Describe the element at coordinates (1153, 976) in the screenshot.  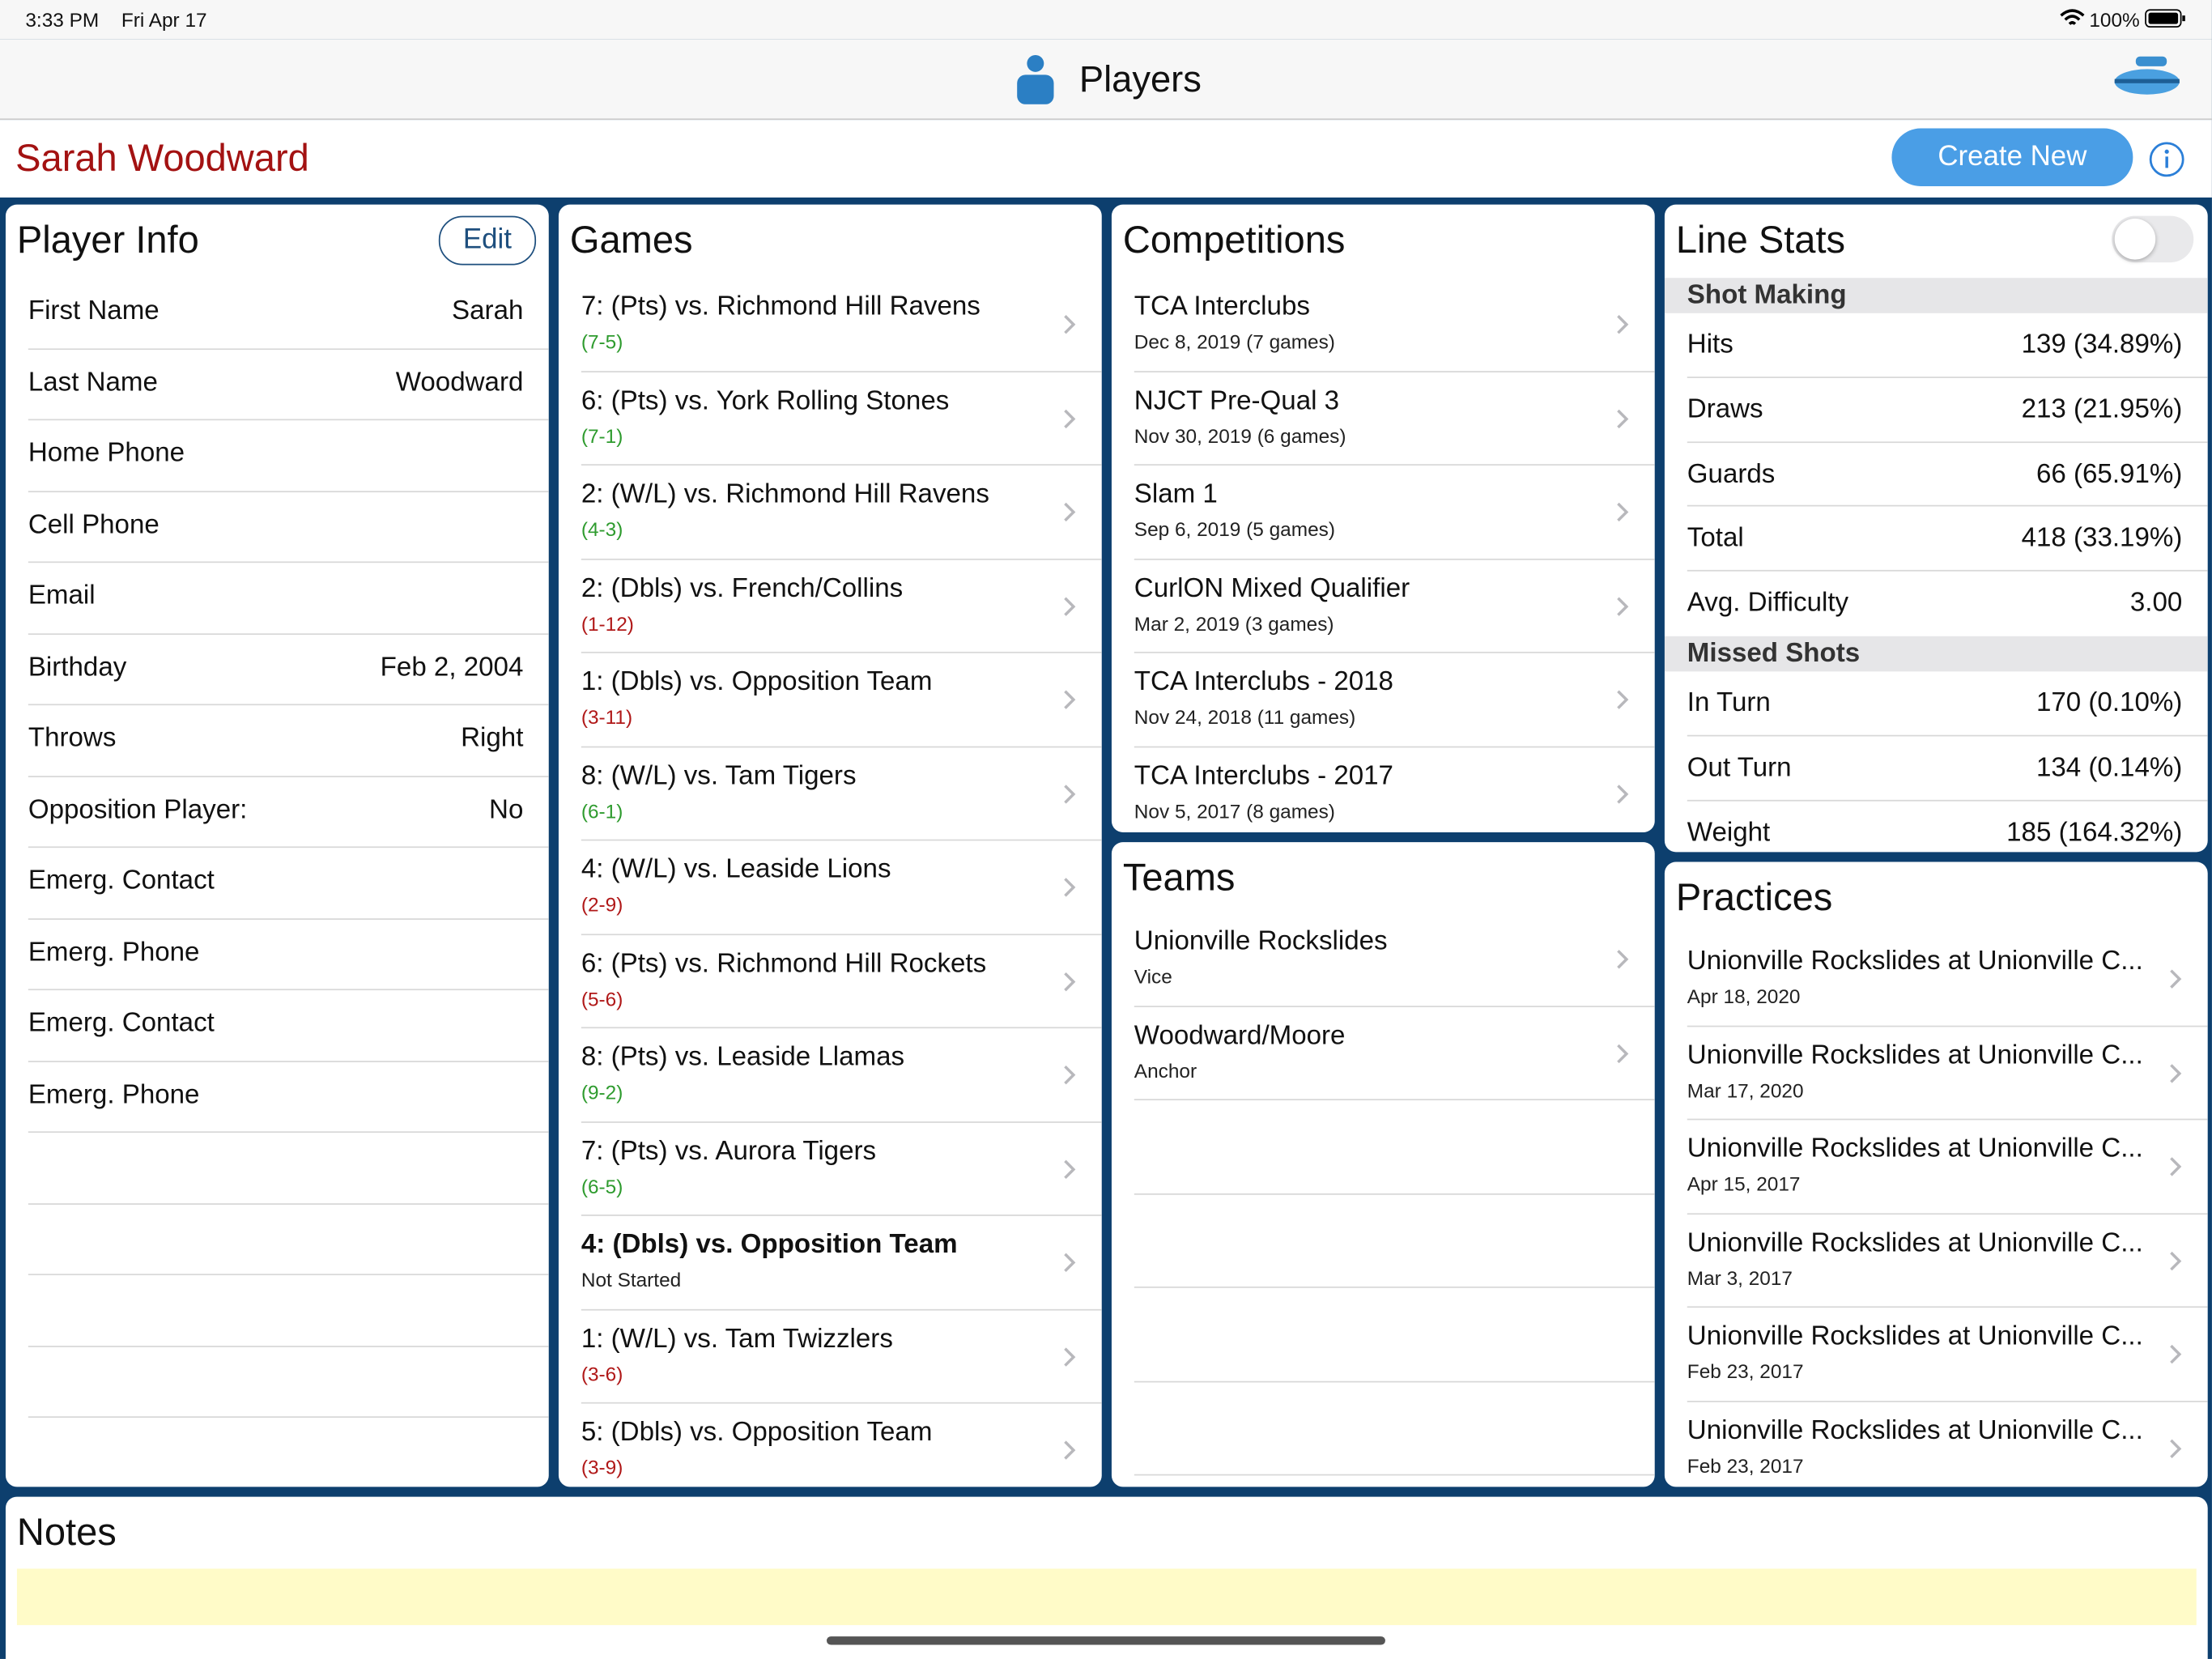
I see `item-subtitle: Vice` at that location.